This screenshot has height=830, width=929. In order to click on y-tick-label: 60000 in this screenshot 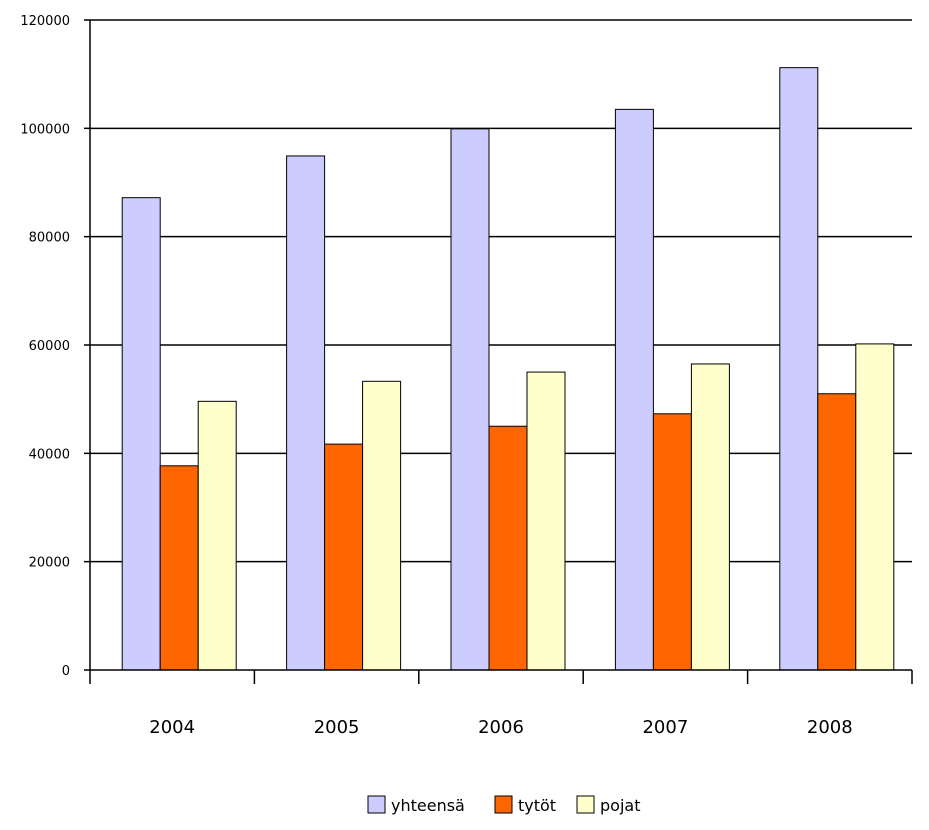, I will do `click(49, 346)`.